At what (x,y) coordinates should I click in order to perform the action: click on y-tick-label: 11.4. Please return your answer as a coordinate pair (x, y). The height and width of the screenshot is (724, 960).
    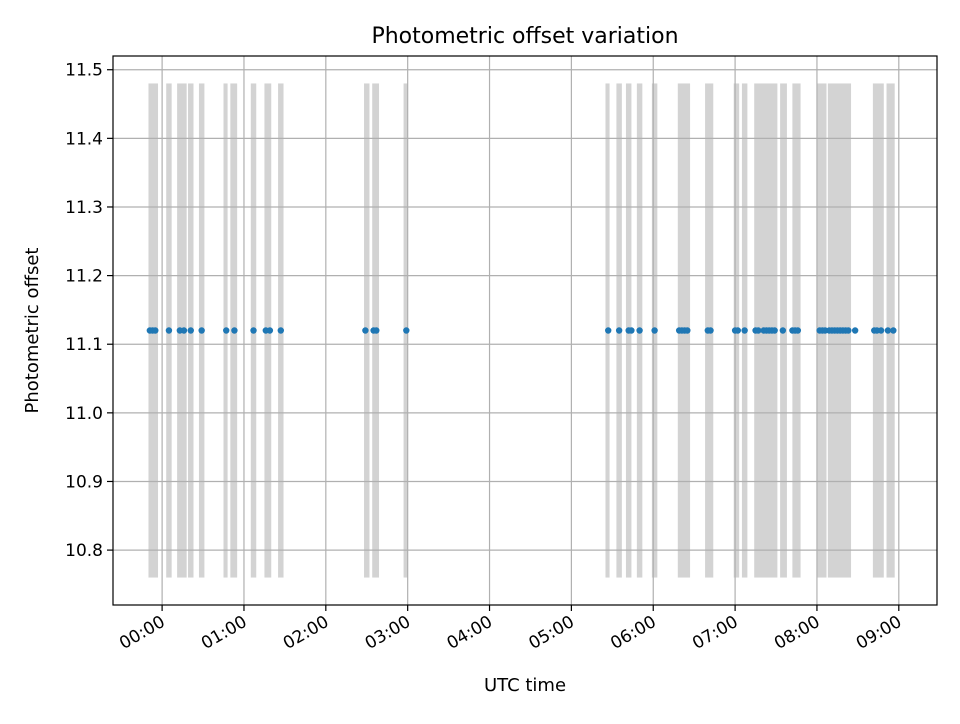
    Looking at the image, I should click on (84, 139).